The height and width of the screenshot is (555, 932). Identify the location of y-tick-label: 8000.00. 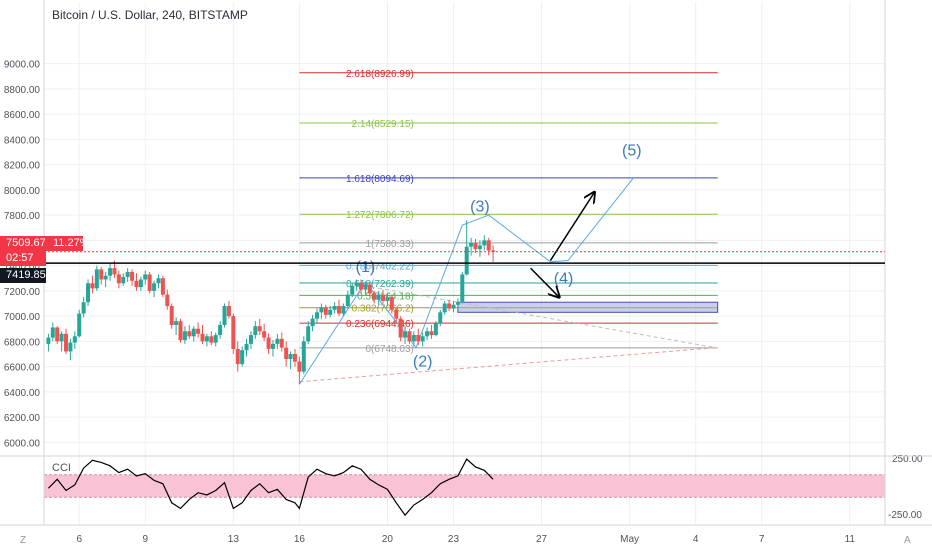
(22, 191).